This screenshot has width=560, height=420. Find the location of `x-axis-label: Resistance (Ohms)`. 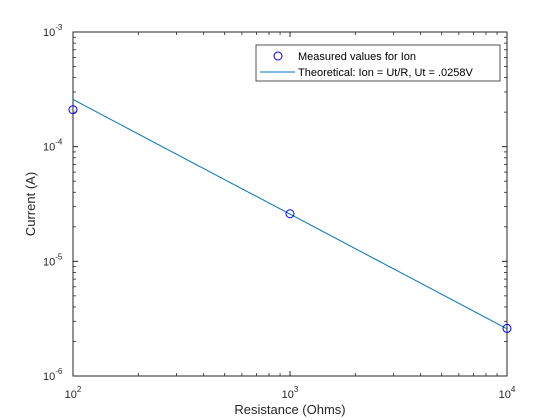

x-axis-label: Resistance (Ohms) is located at coordinates (289, 409).